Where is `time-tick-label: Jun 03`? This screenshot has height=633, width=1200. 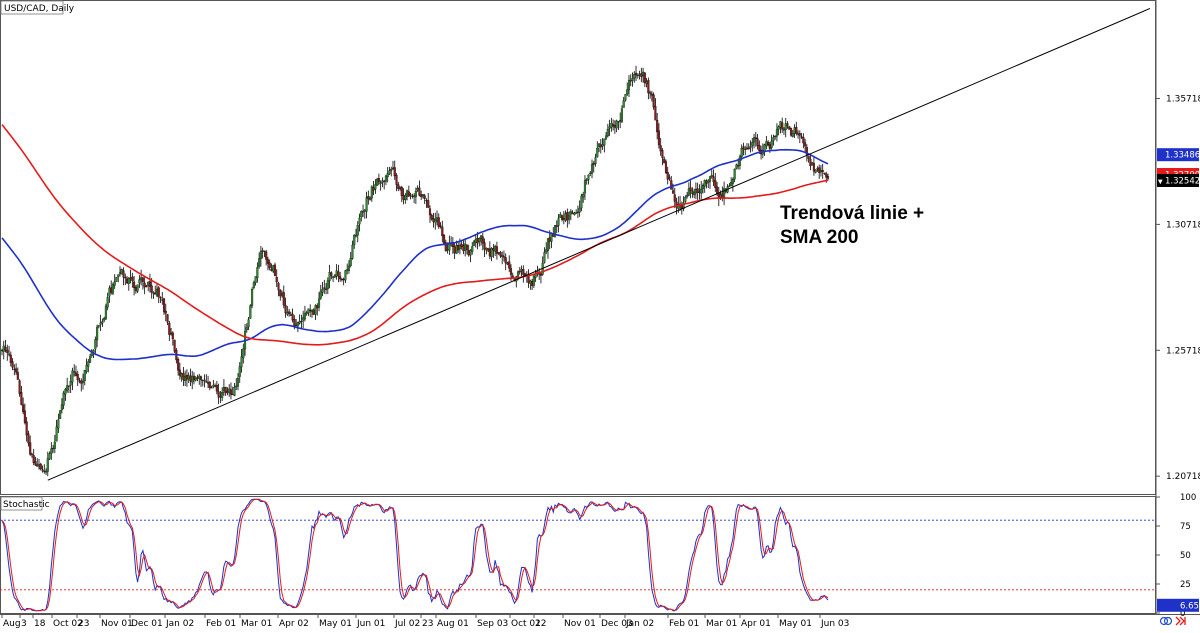 time-tick-label: Jun 03 is located at coordinates (834, 623).